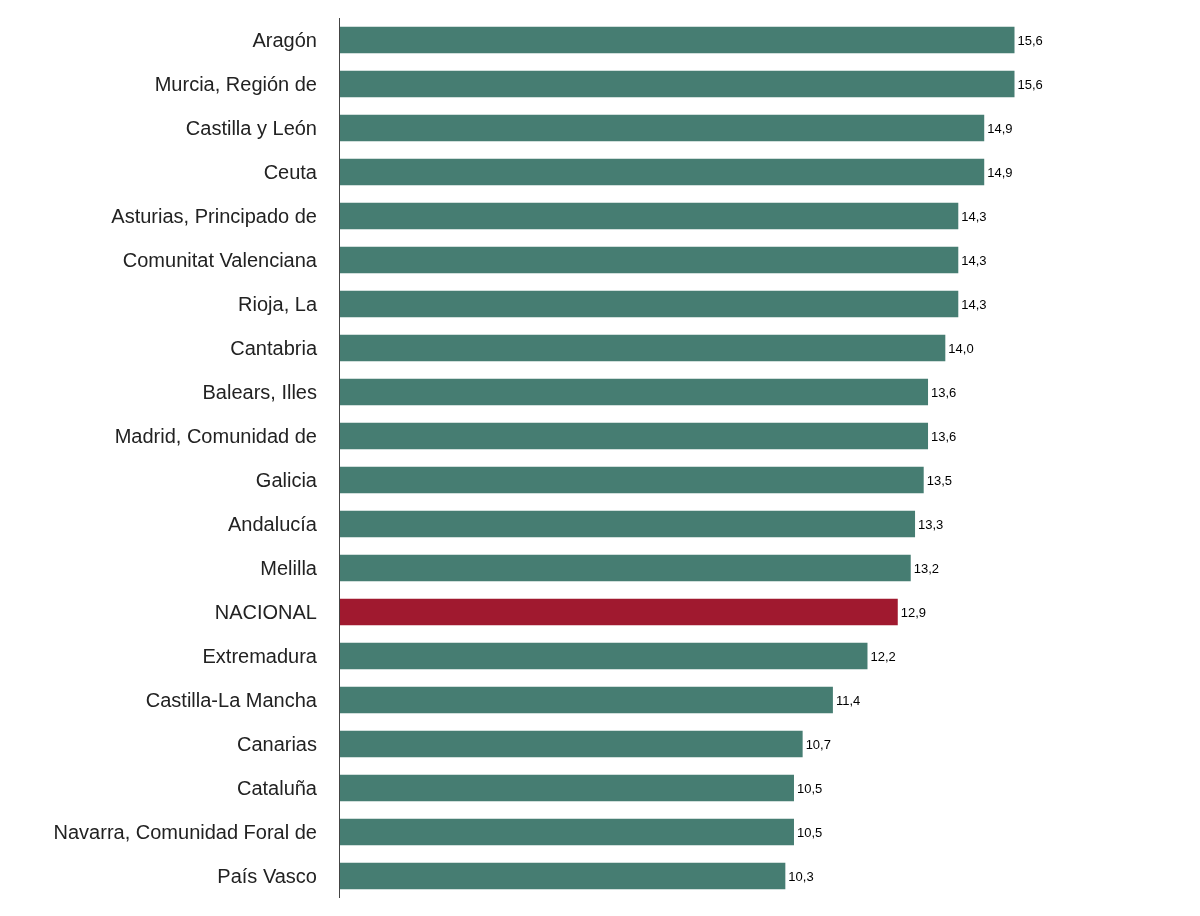  I want to click on data-label: 13,2, so click(926, 568).